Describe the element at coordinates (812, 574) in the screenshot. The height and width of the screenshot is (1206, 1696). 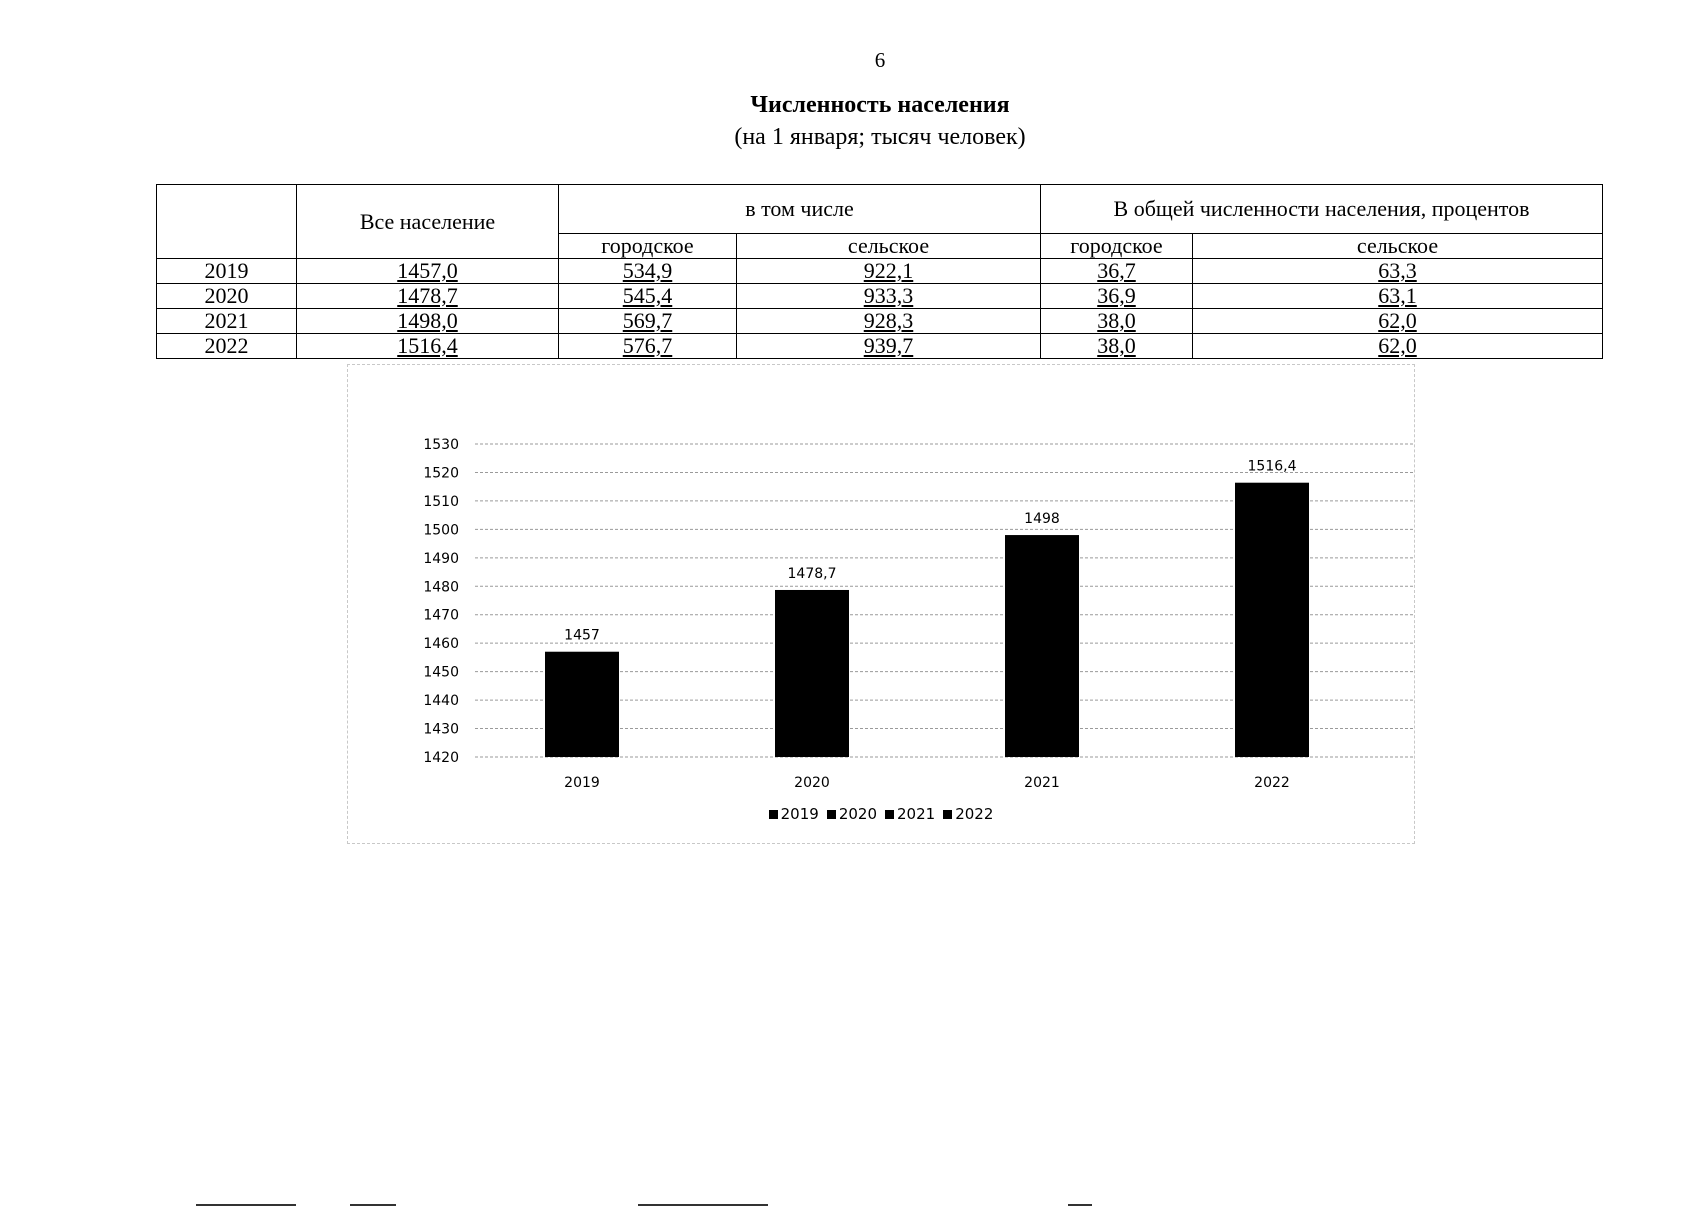
I see `data-label: 1478,7` at that location.